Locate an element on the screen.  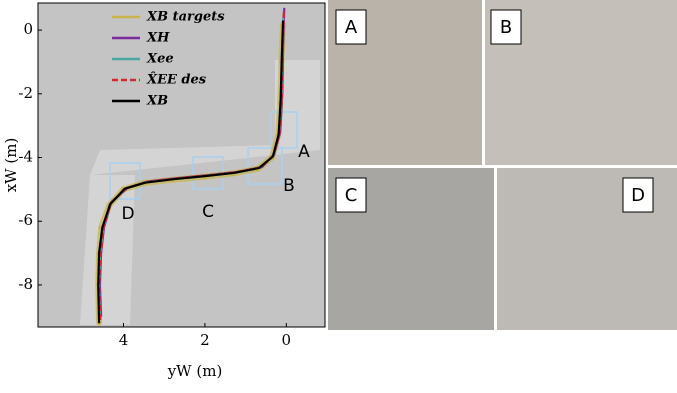
legend-label: X̂EE des is located at coordinates (176, 79).